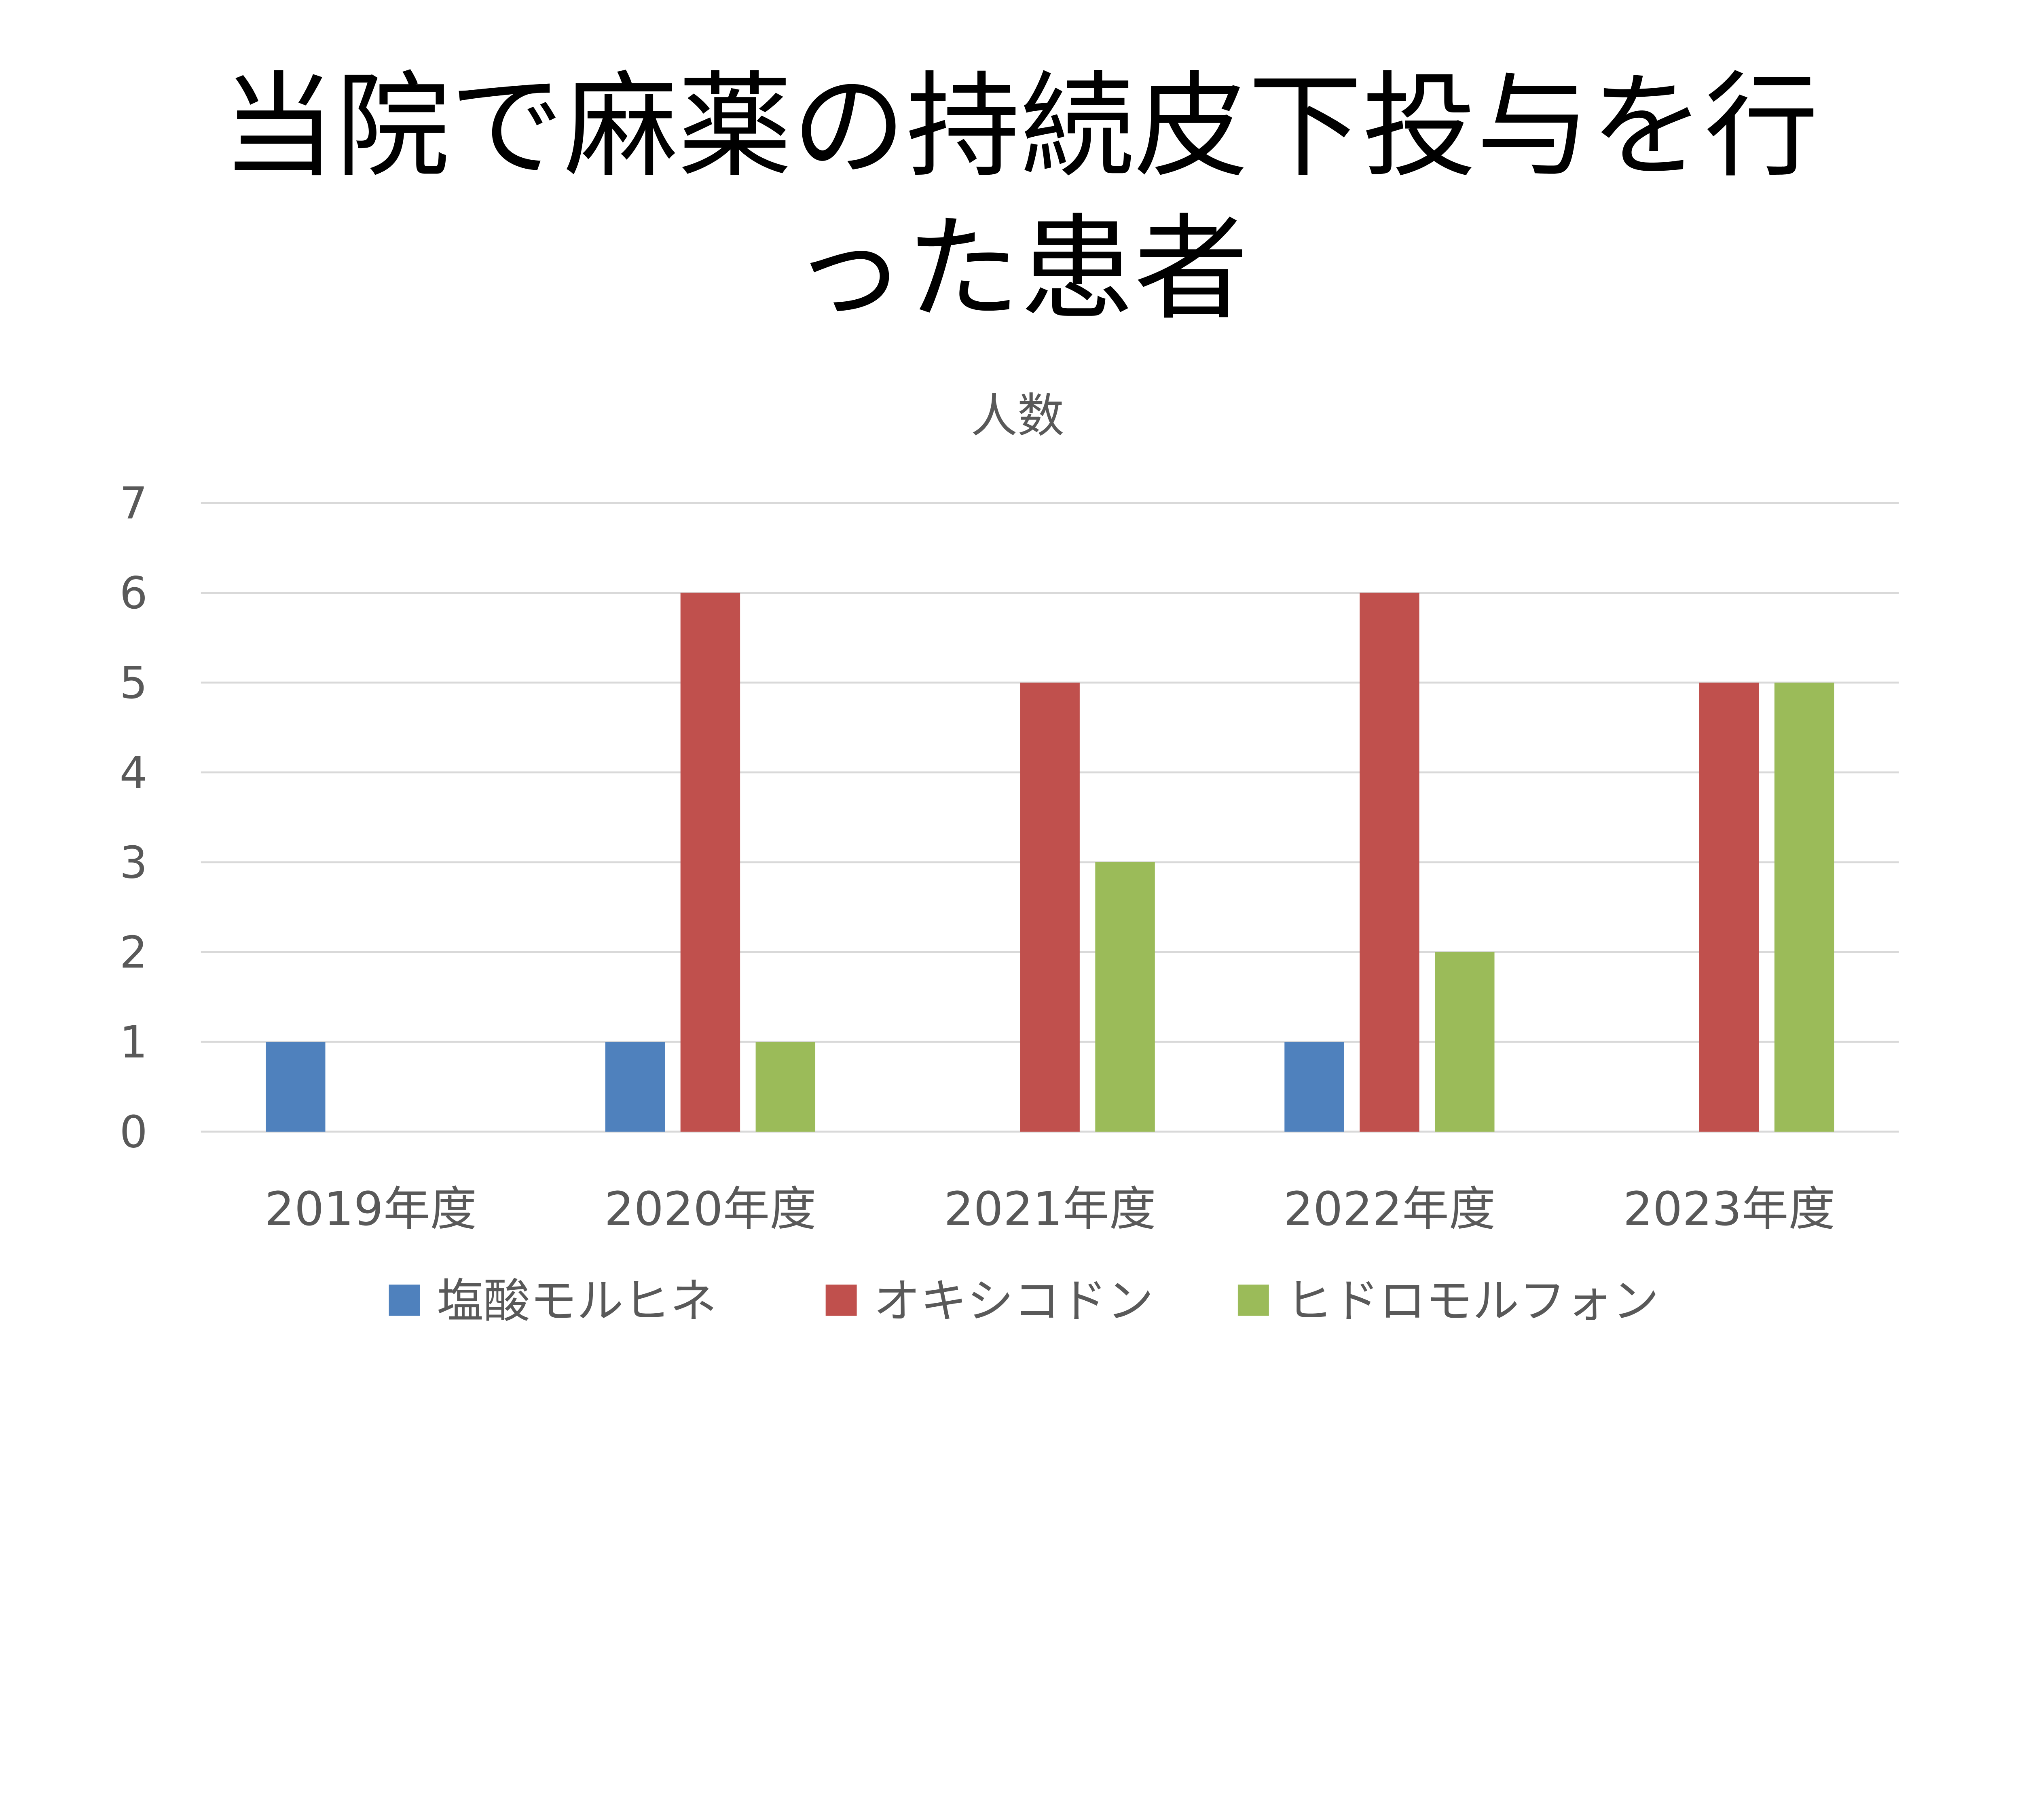 This screenshot has height=1820, width=2022. Describe the element at coordinates (577, 1301) in the screenshot. I see `legend-label: 塩酸モルヒネ` at that location.